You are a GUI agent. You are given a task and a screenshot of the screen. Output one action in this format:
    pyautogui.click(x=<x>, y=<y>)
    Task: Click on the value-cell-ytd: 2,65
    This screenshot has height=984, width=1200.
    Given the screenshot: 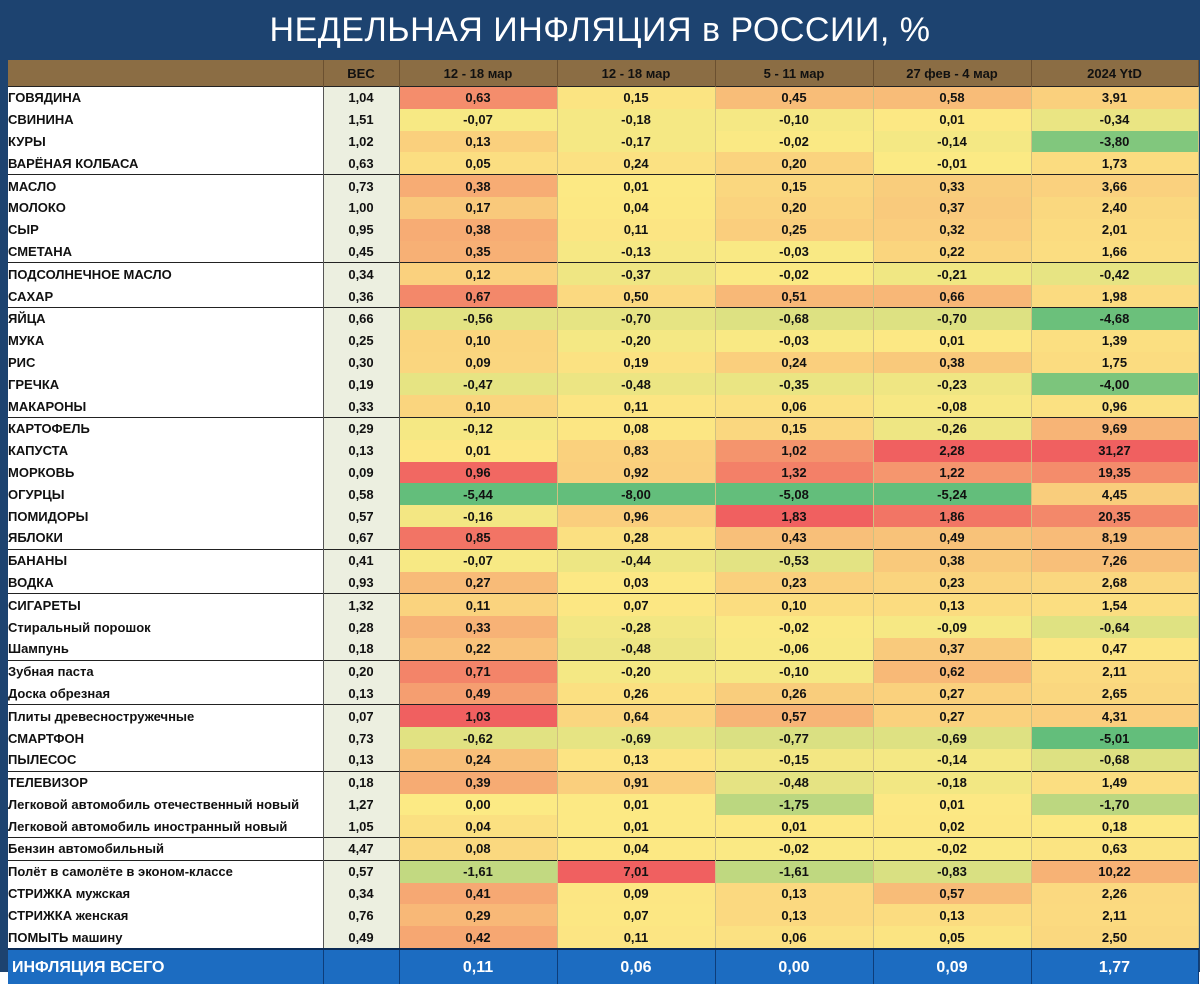 What is the action you would take?
    pyautogui.click(x=1114, y=694)
    